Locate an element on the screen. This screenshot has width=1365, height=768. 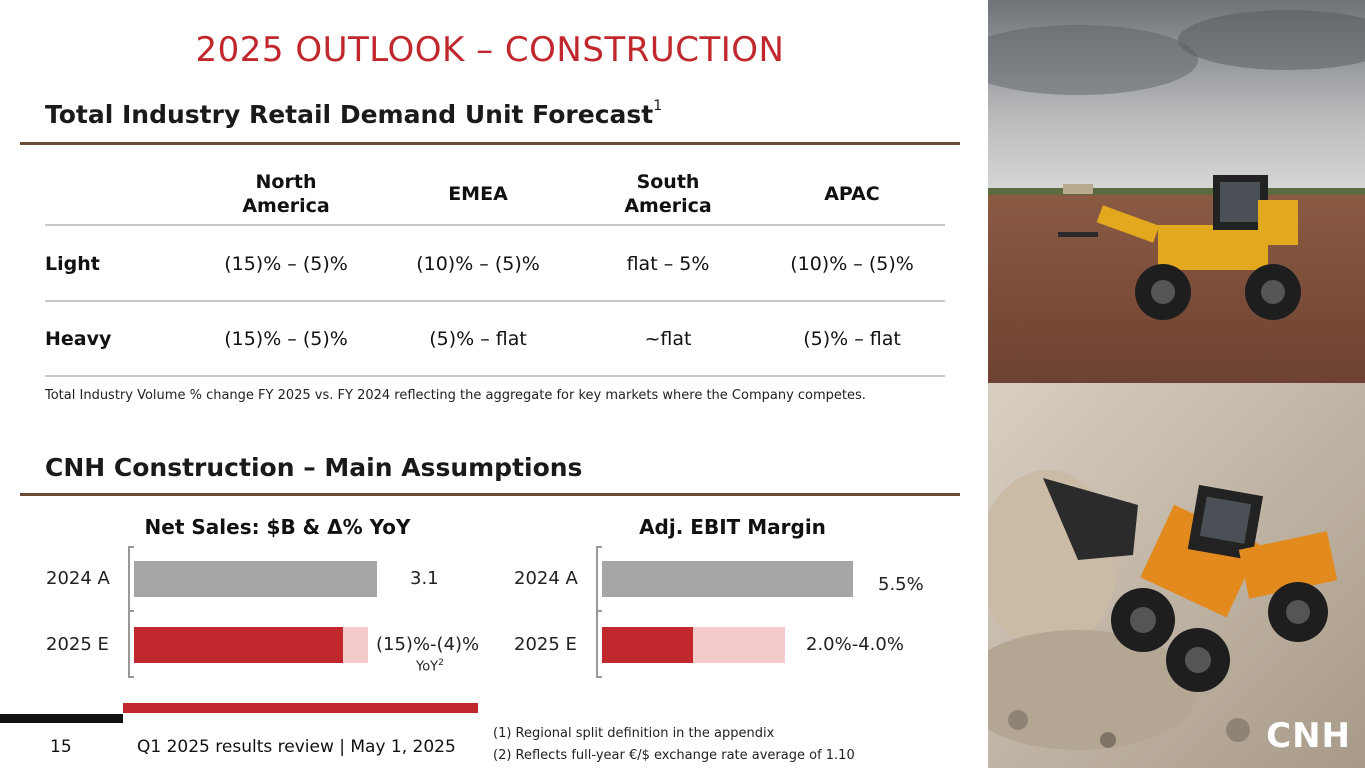
ebit-bar-2025-low is located at coordinates (648, 645).